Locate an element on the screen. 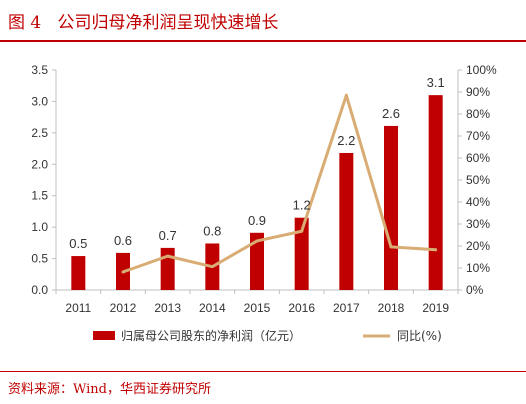 Image resolution: width=526 pixels, height=404 pixels. source-note: 资料来源：Wind，华西证券研究所 is located at coordinates (109, 389).